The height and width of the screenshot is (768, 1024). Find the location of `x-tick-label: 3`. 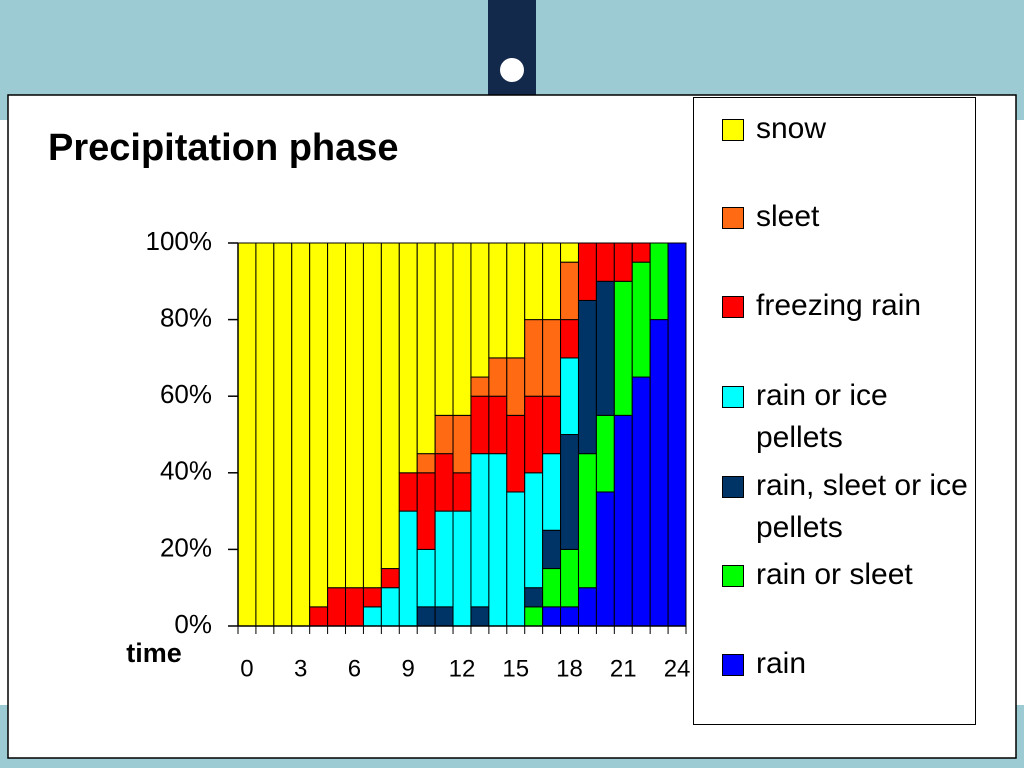

x-tick-label: 3 is located at coordinates (300, 668).